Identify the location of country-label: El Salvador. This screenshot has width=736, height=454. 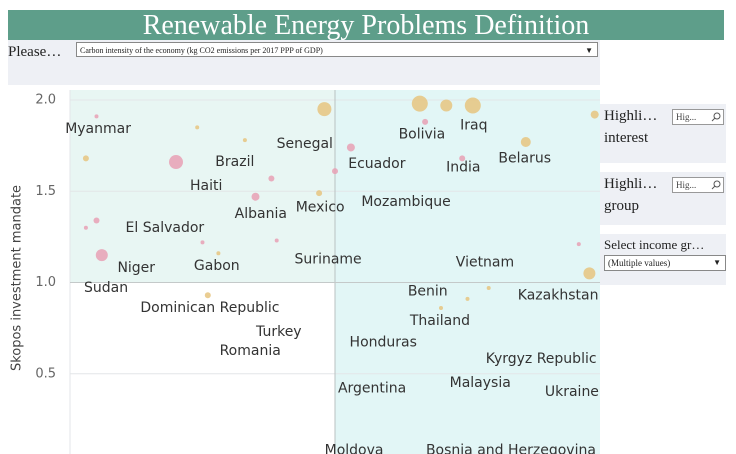
(165, 228).